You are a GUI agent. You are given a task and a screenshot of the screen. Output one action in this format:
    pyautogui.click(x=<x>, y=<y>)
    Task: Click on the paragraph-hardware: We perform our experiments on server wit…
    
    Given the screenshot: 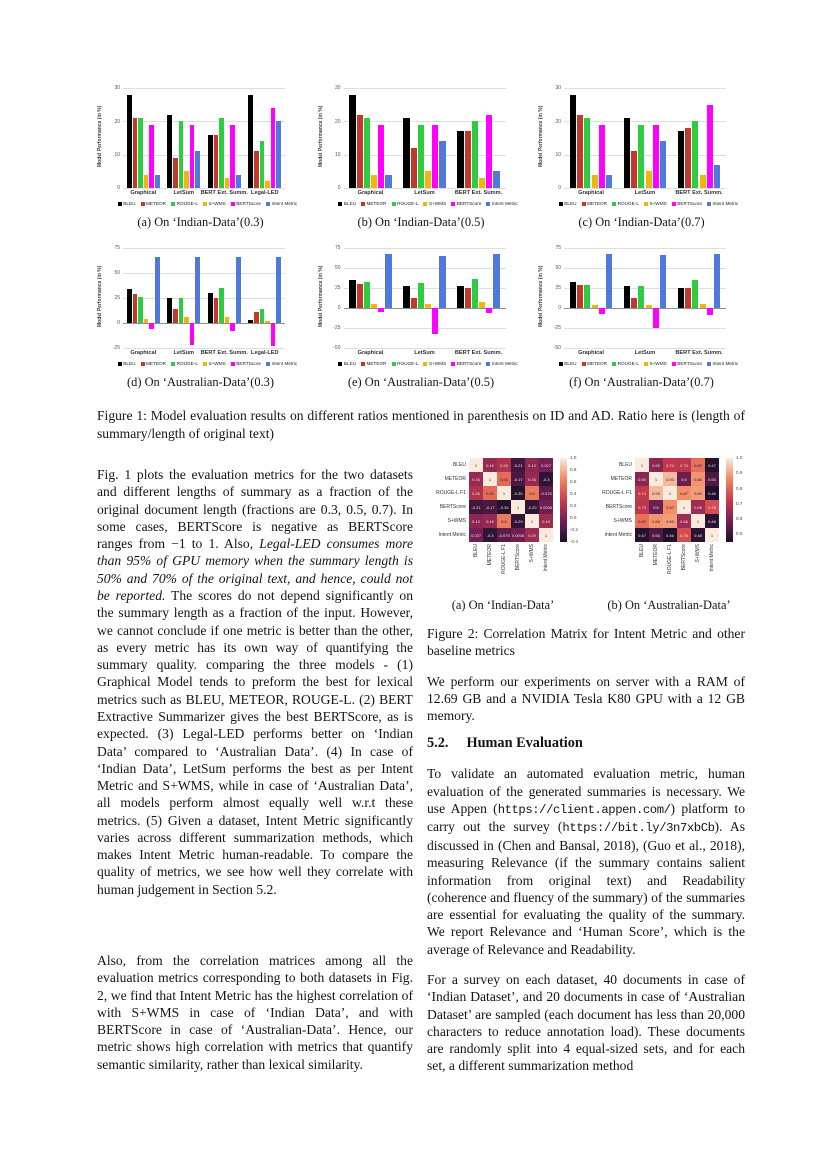 What is the action you would take?
    pyautogui.click(x=586, y=699)
    